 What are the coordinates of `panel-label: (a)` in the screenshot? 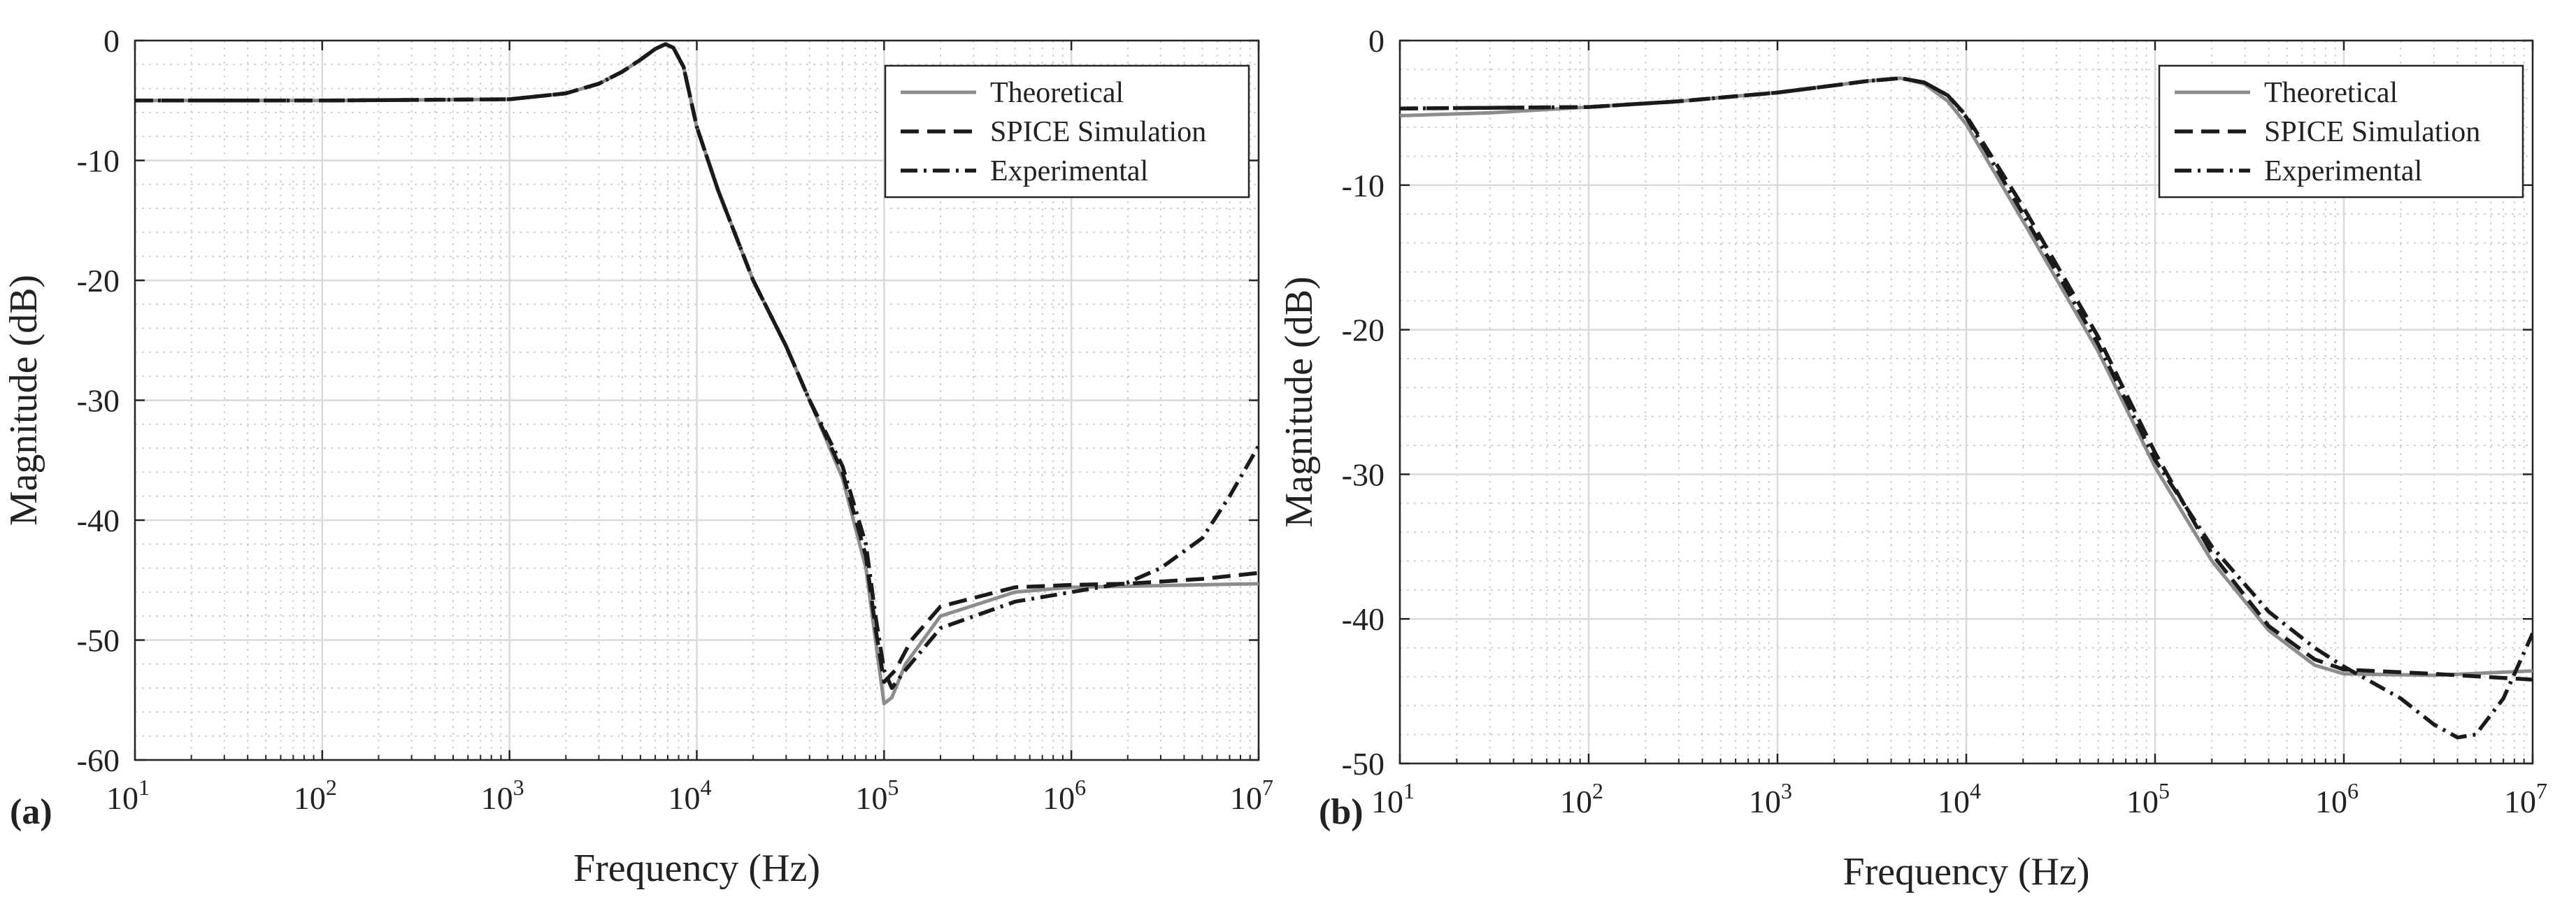 It's located at (31, 812).